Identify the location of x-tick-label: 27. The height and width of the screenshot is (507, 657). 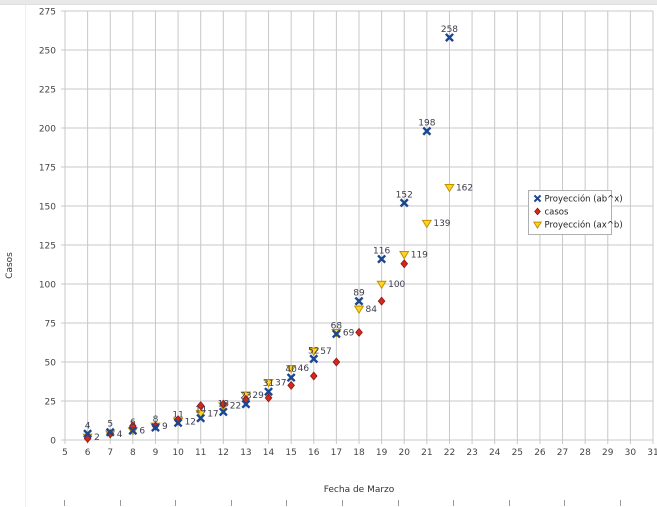
(562, 453).